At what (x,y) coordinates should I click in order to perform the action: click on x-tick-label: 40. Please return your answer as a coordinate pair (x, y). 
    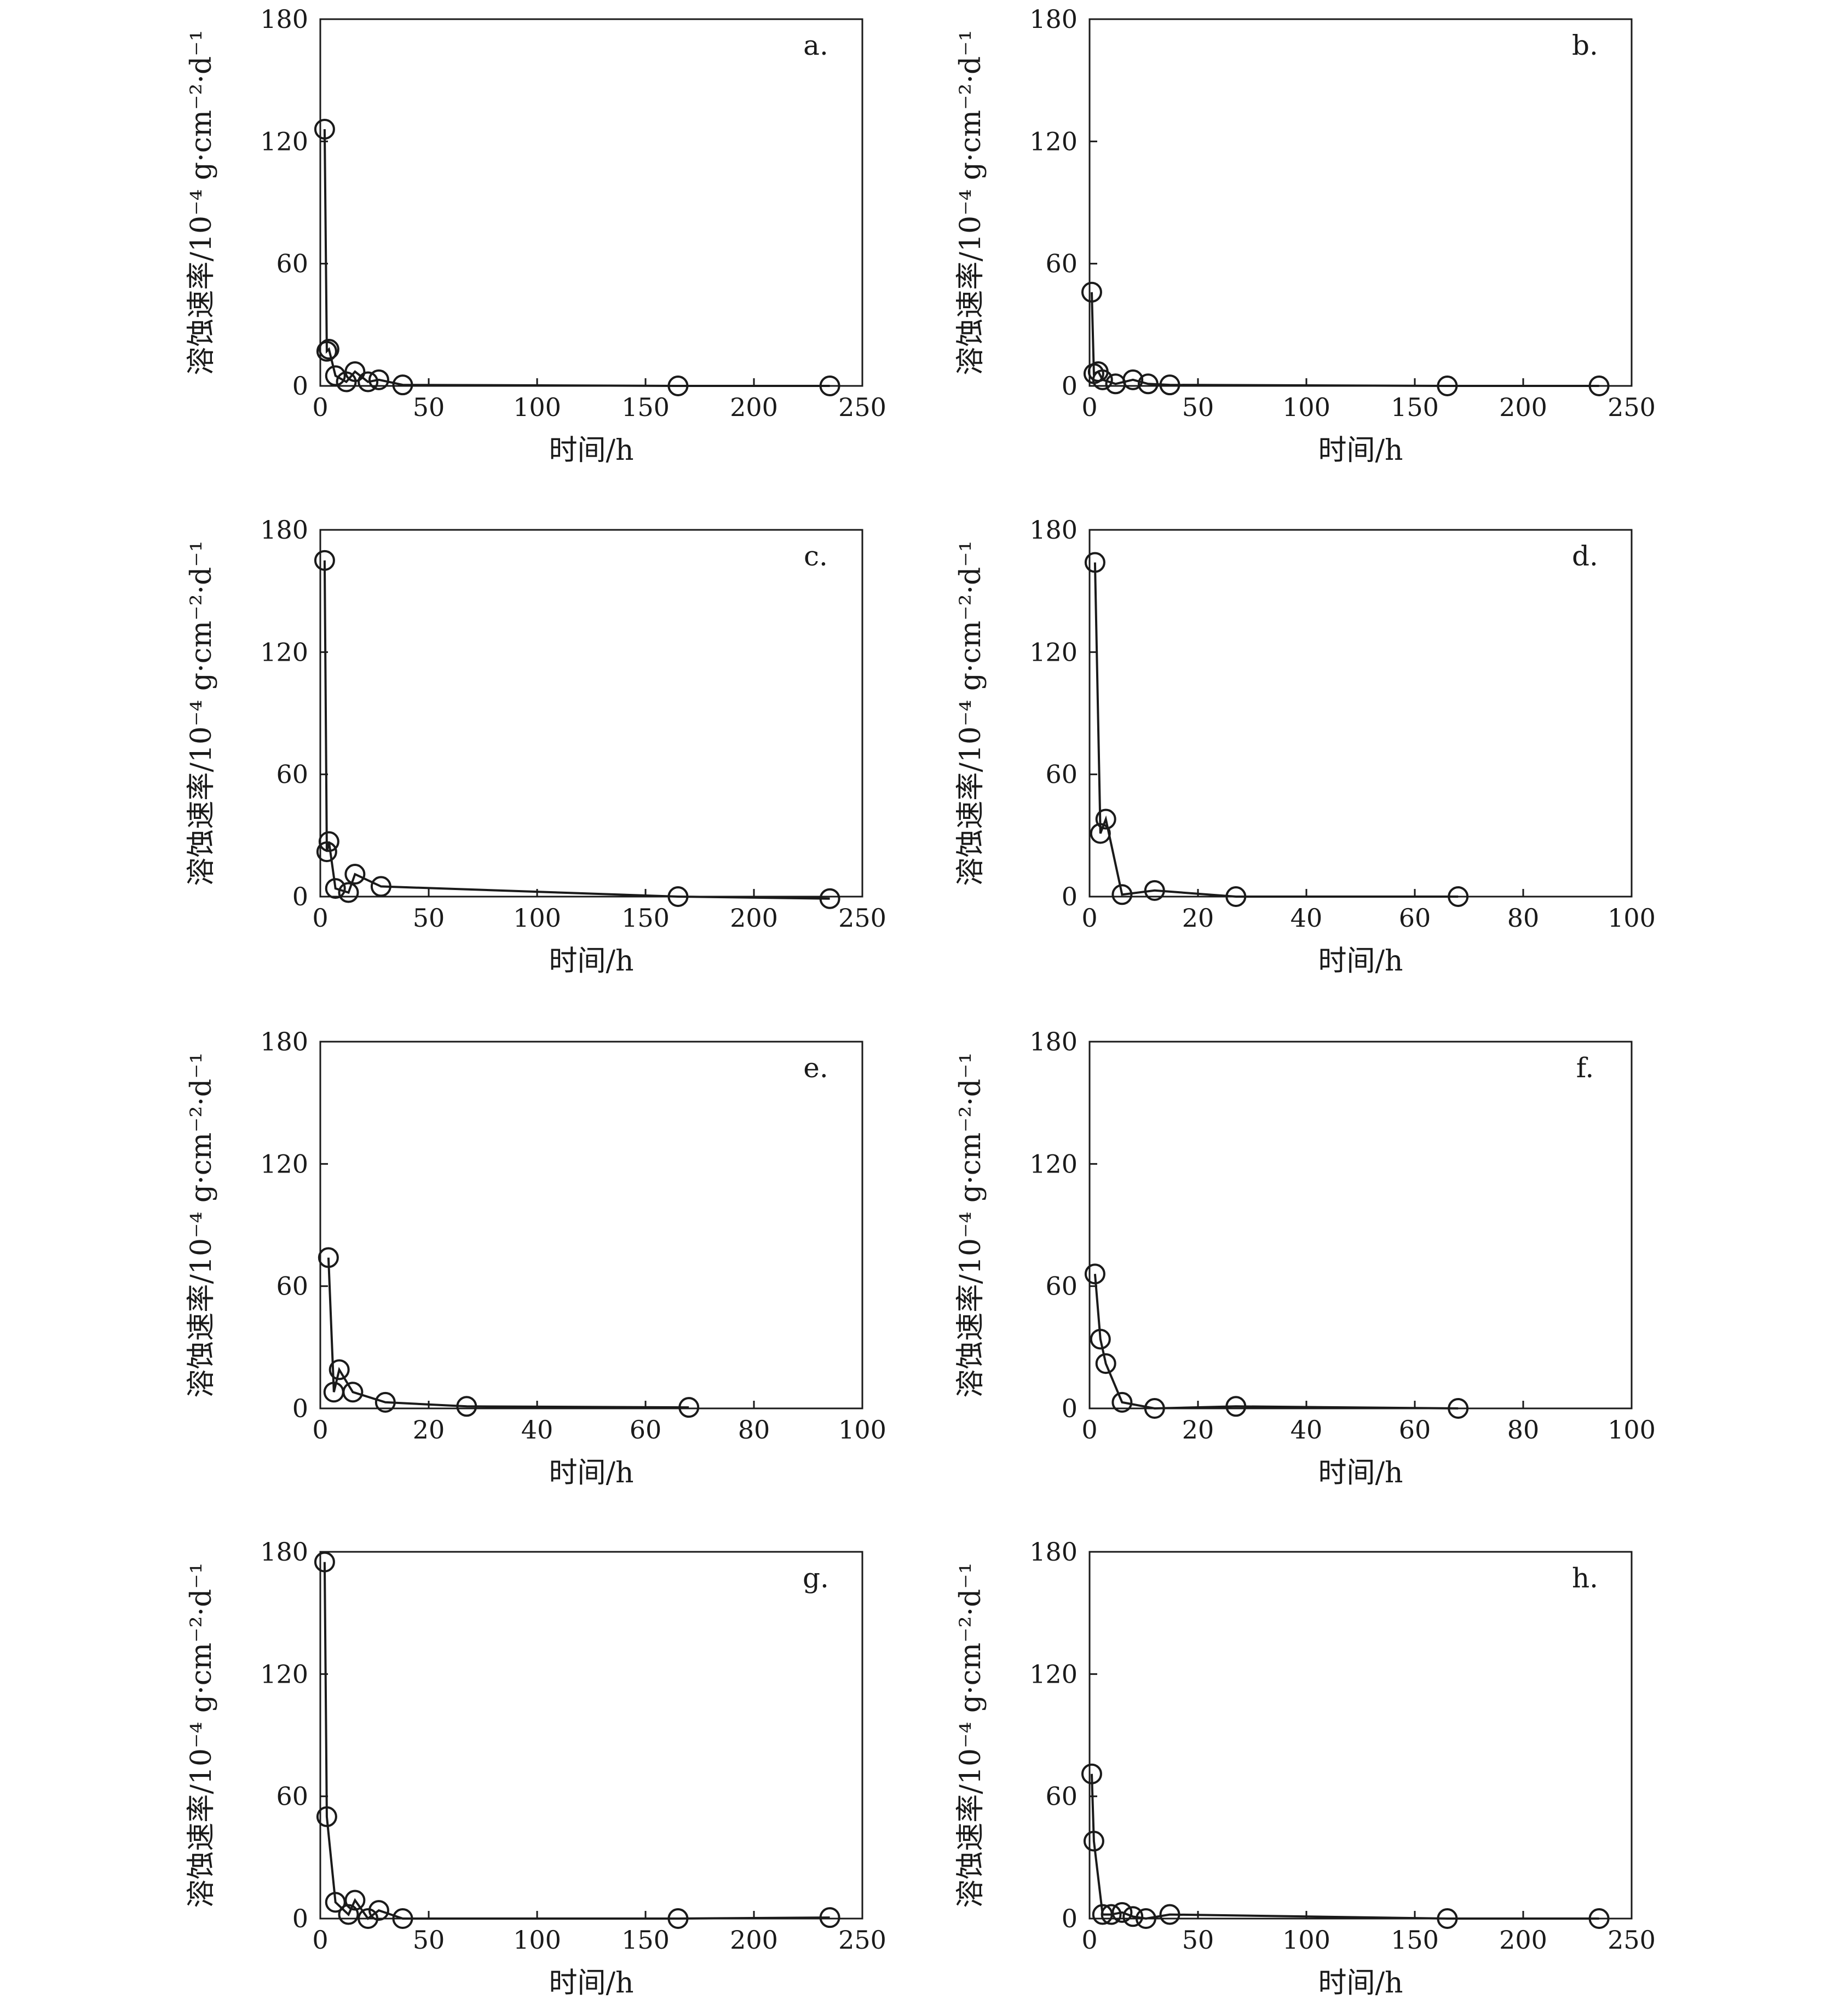
    Looking at the image, I should click on (1307, 918).